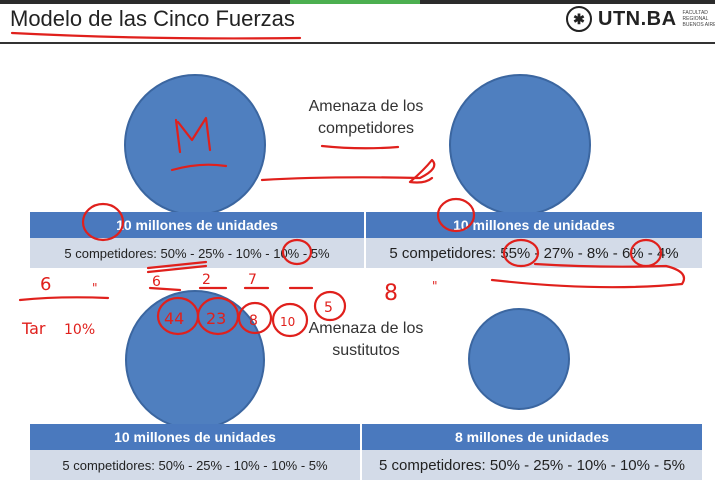 Image resolution: width=715 pixels, height=492 pixels. Describe the element at coordinates (579, 19) in the screenshot. I see `utn-emblem-icon: ✱` at that location.